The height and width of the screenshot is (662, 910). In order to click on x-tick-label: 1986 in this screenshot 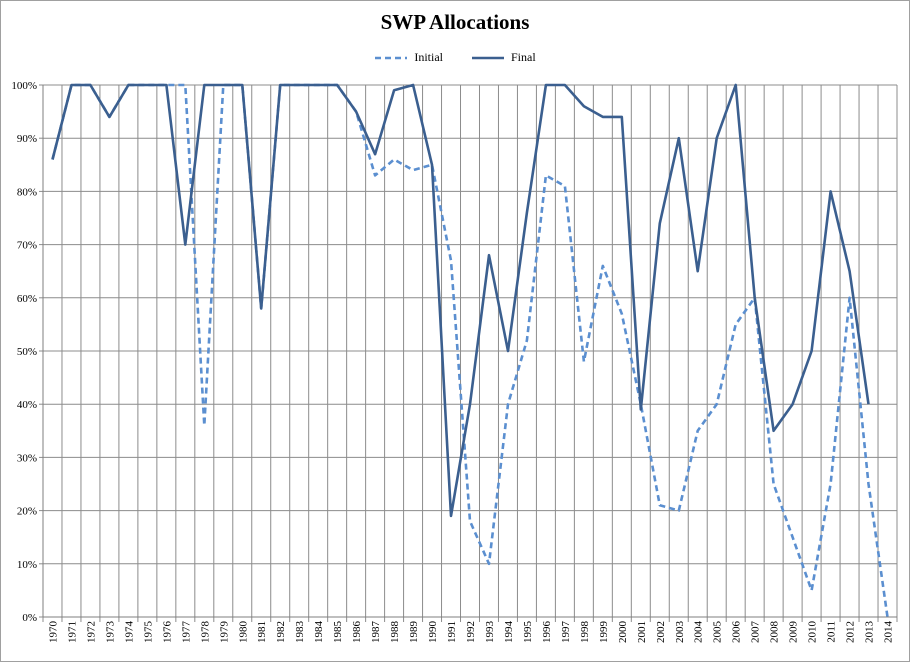, I will do `click(357, 632)`.